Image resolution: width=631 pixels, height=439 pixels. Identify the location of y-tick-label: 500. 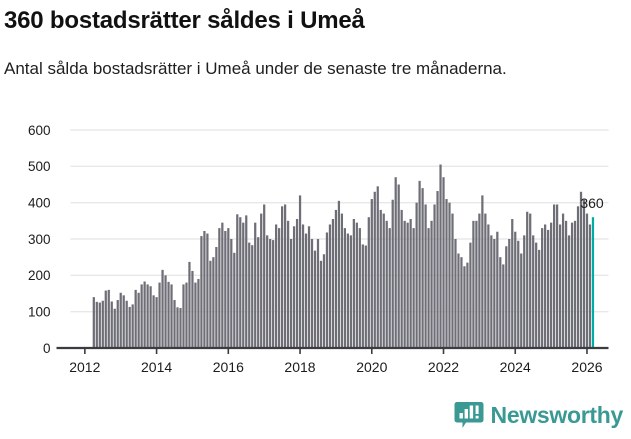
(39, 166).